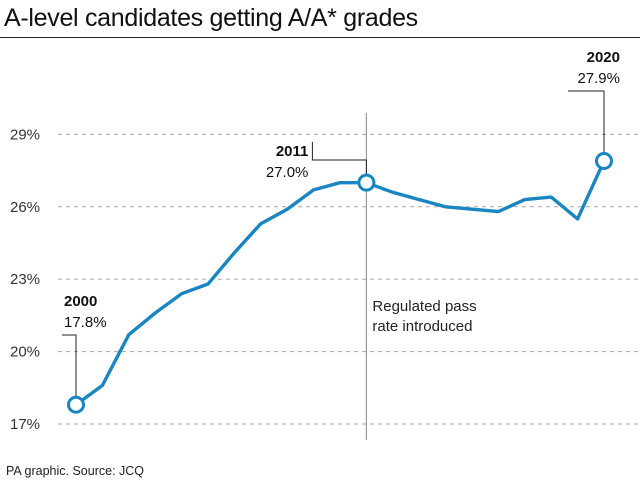 This screenshot has width=640, height=488. I want to click on y-tick-label: 29%, so click(25, 134).